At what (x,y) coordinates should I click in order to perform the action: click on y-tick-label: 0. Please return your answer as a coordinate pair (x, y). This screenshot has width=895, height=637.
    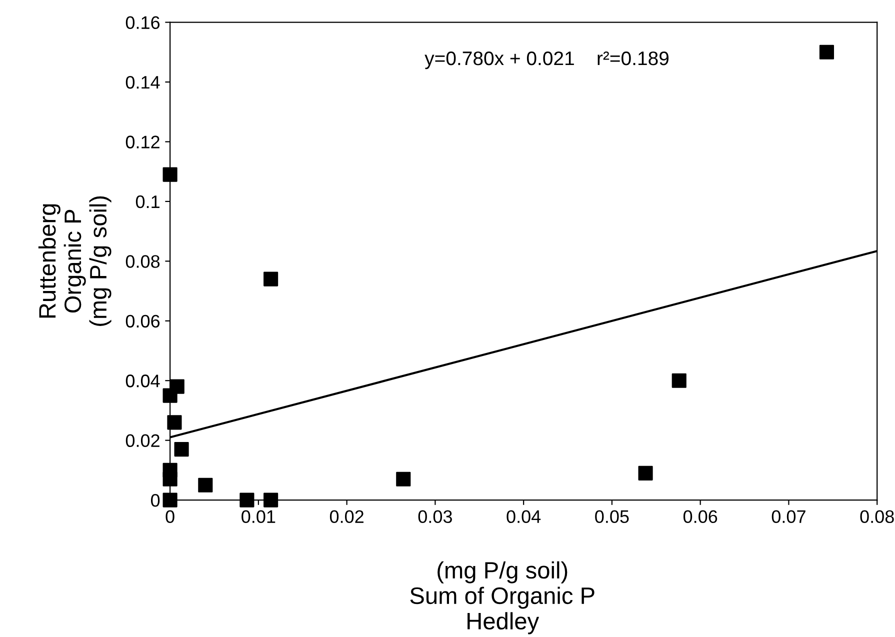
    Looking at the image, I should click on (155, 500).